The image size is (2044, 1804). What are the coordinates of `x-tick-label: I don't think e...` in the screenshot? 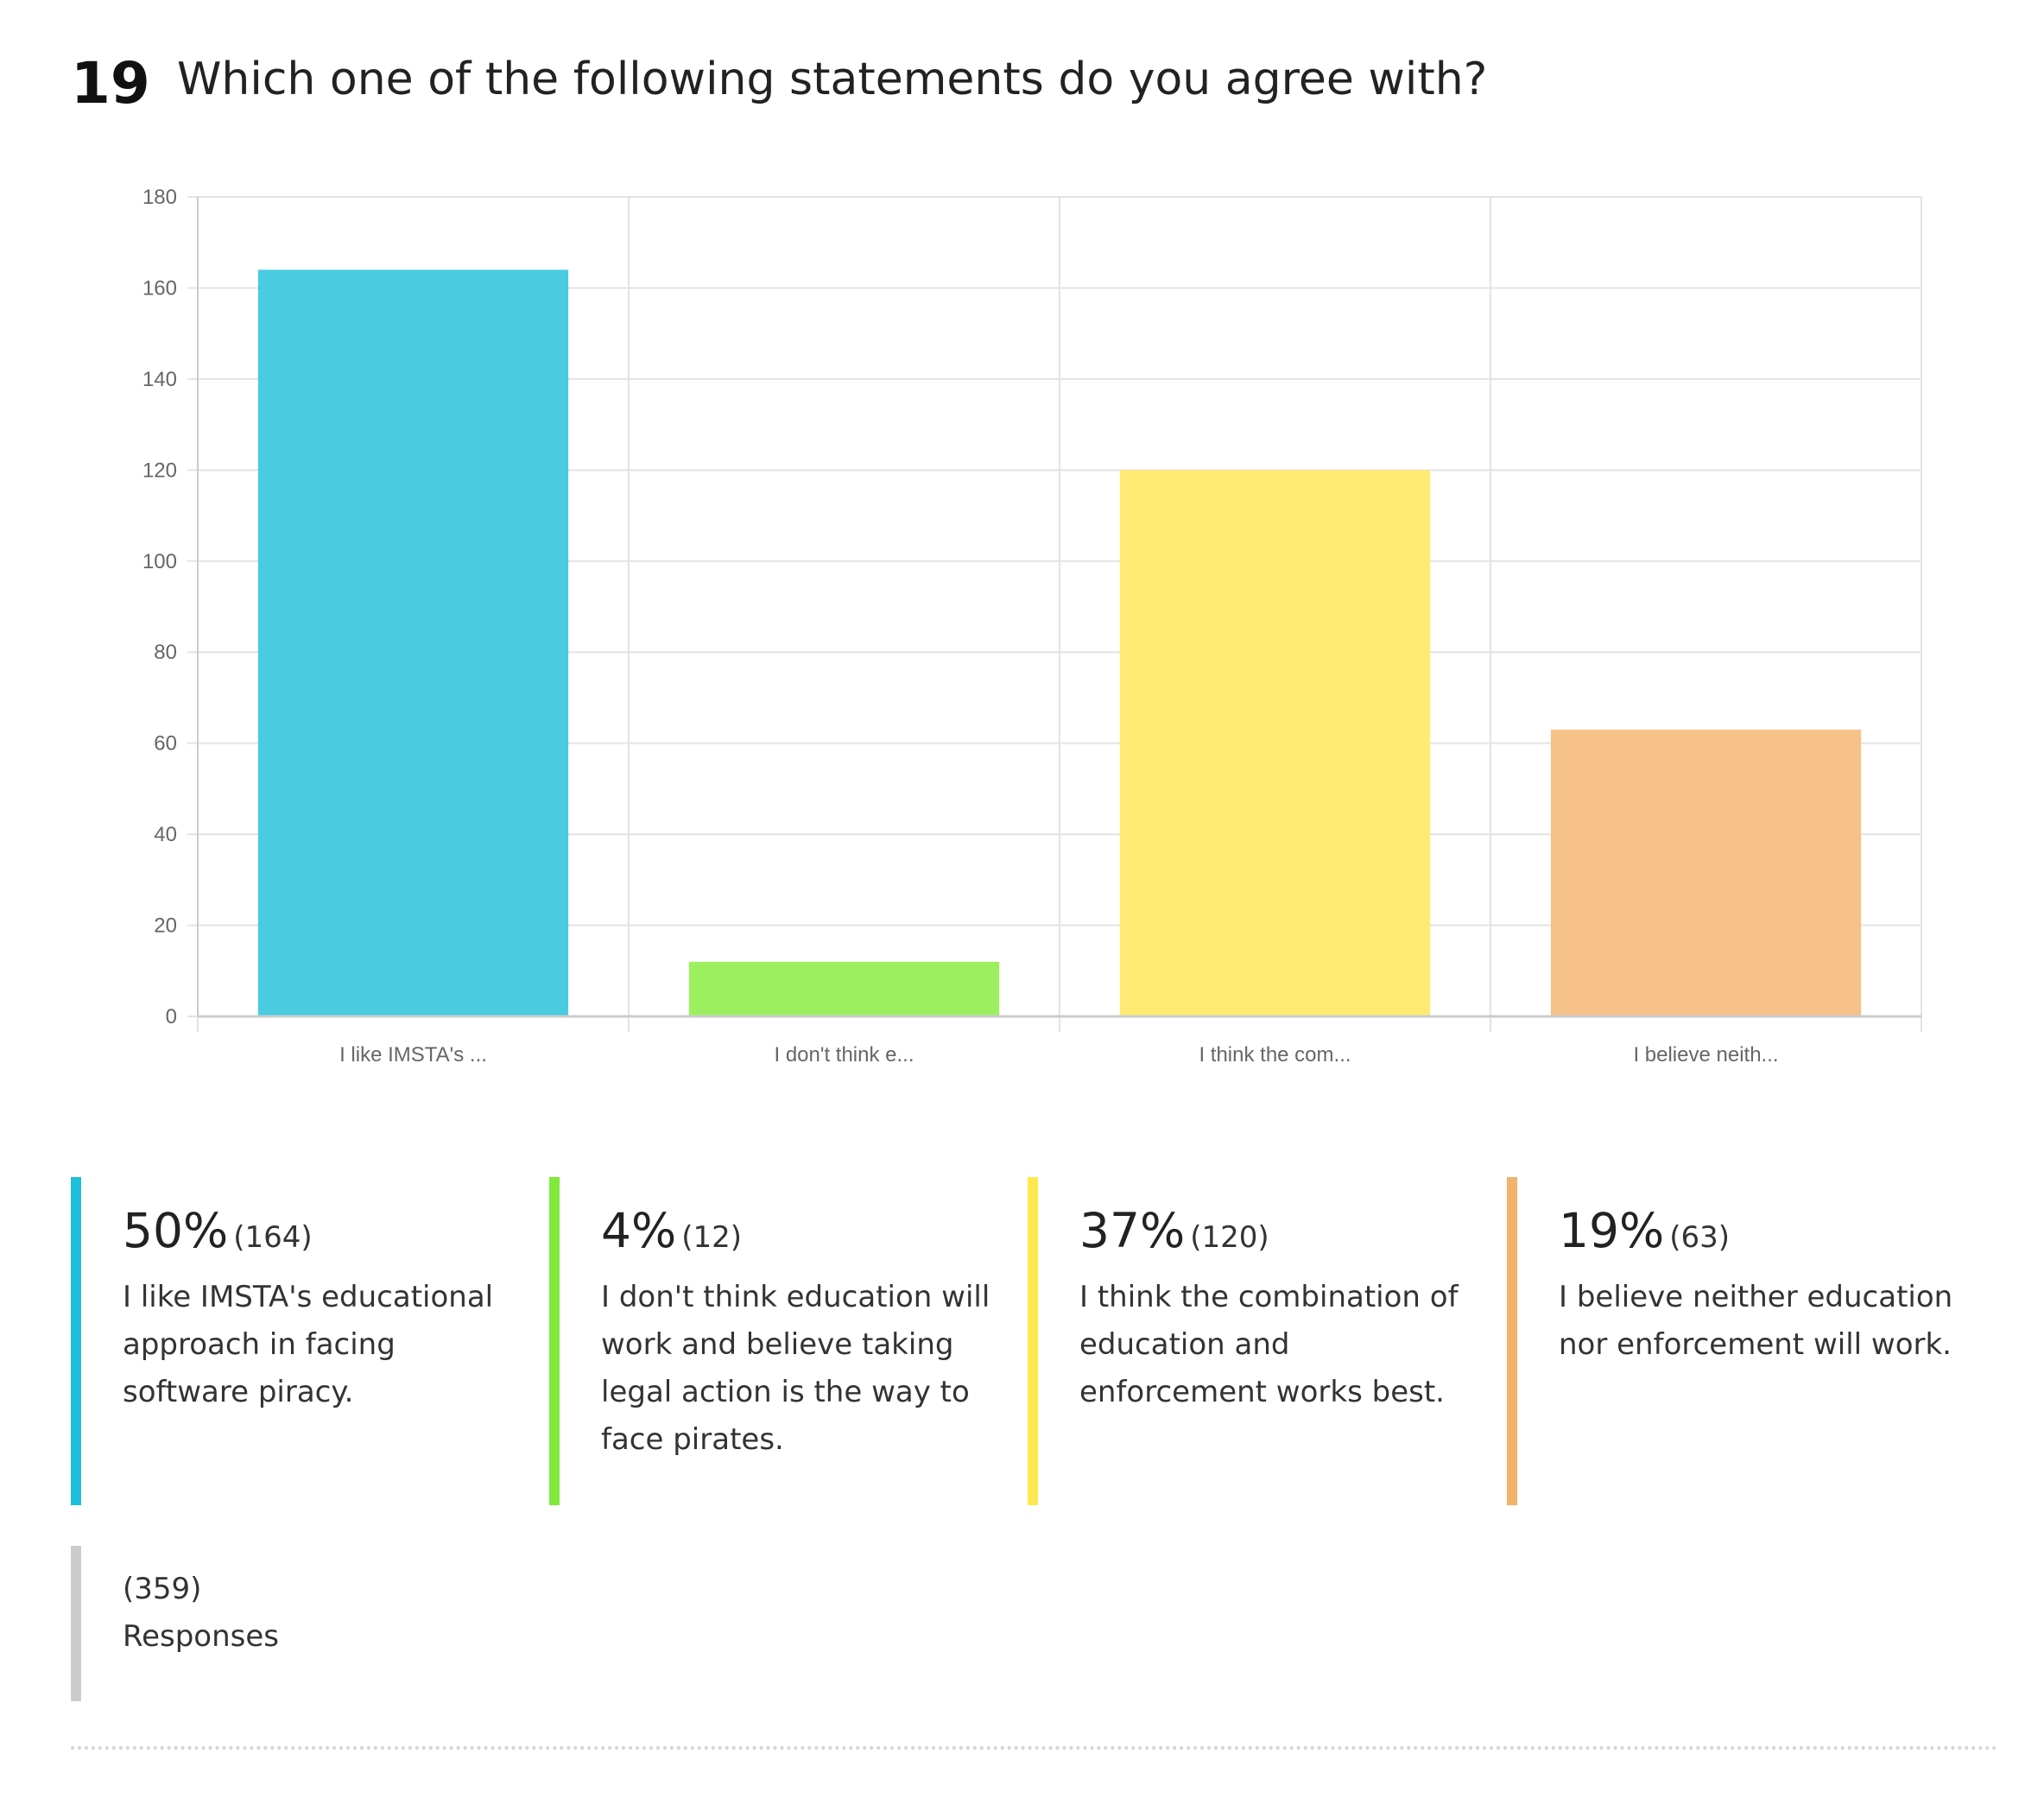 It's located at (844, 1055).